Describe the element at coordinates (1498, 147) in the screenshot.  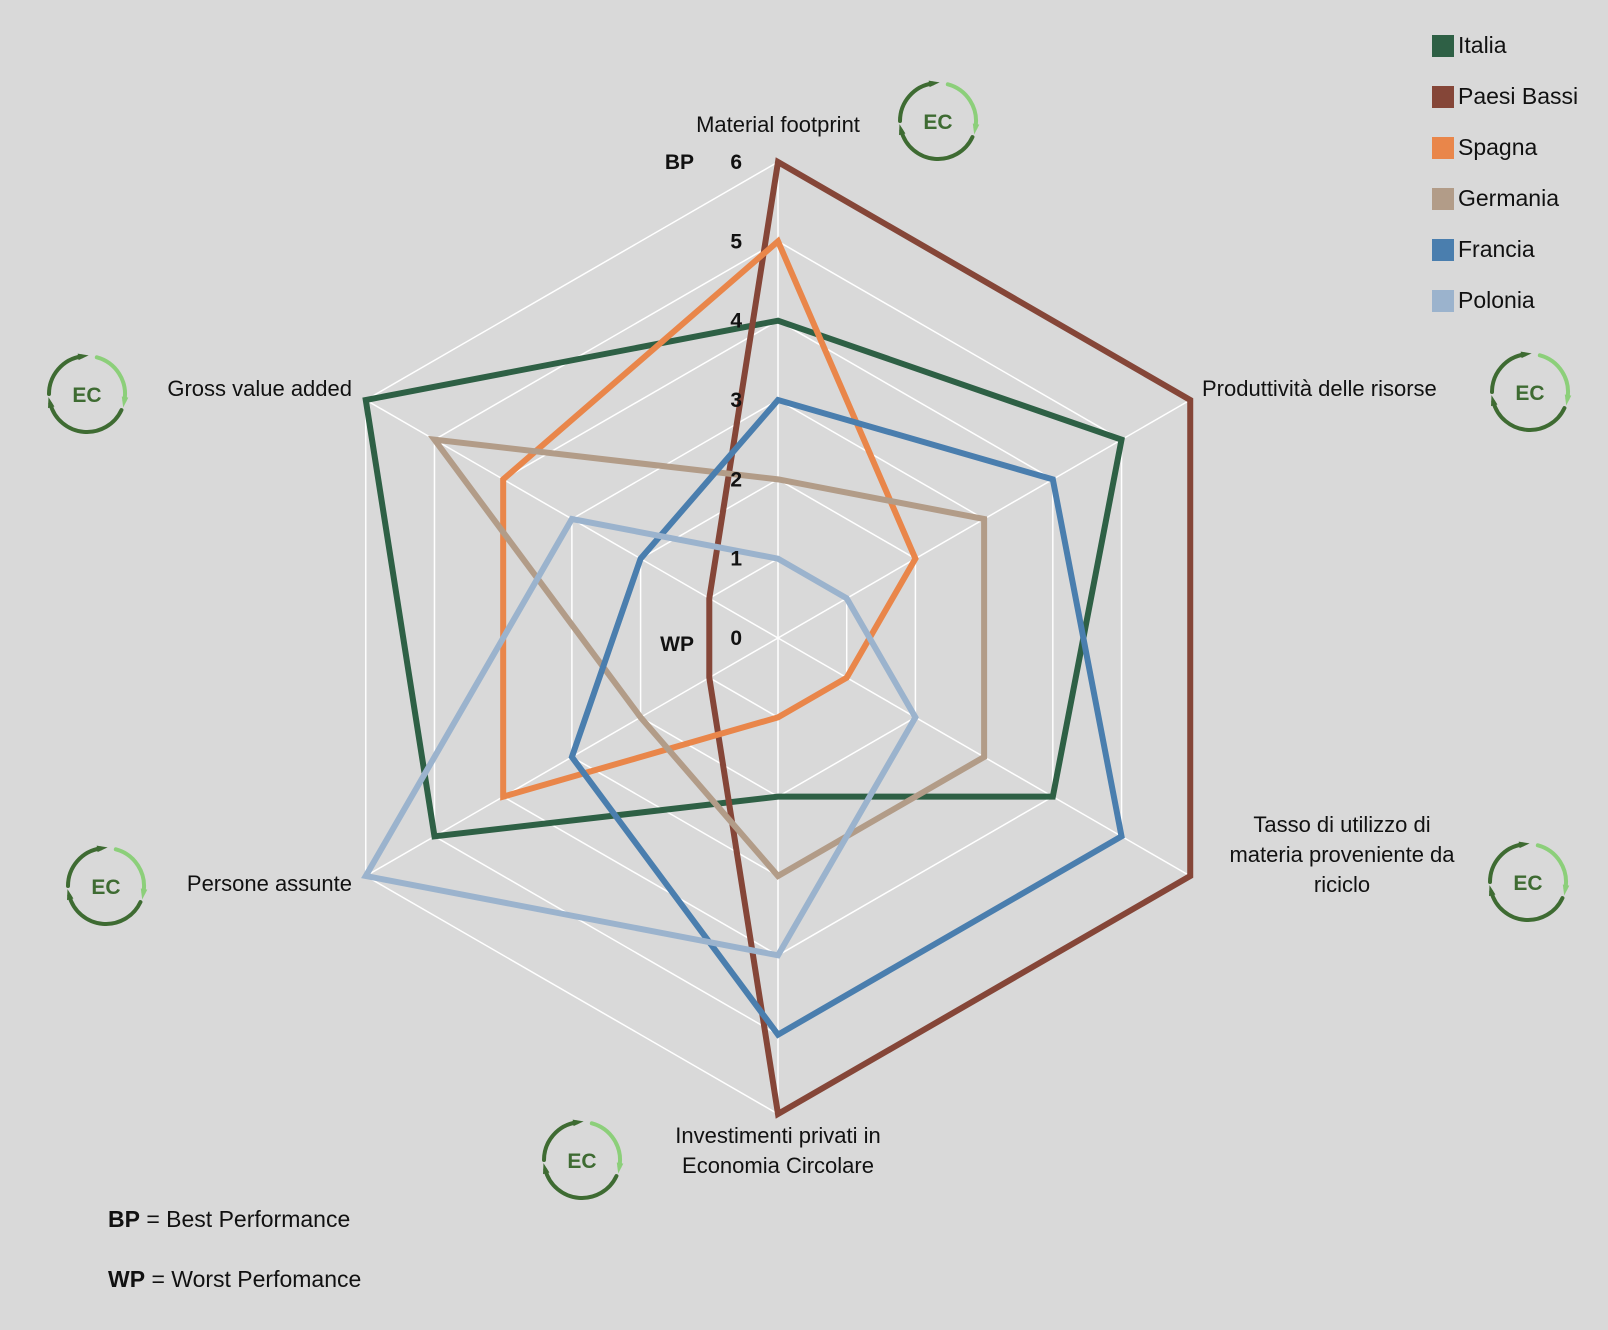
I see `legend-label: Spagna` at that location.